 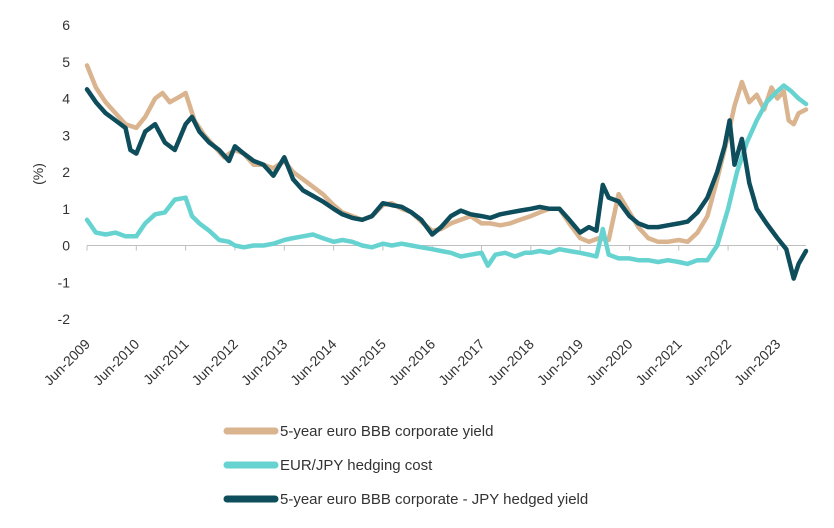 What do you see at coordinates (412, 362) in the screenshot?
I see `x-tick-label: Jun-2016` at bounding box center [412, 362].